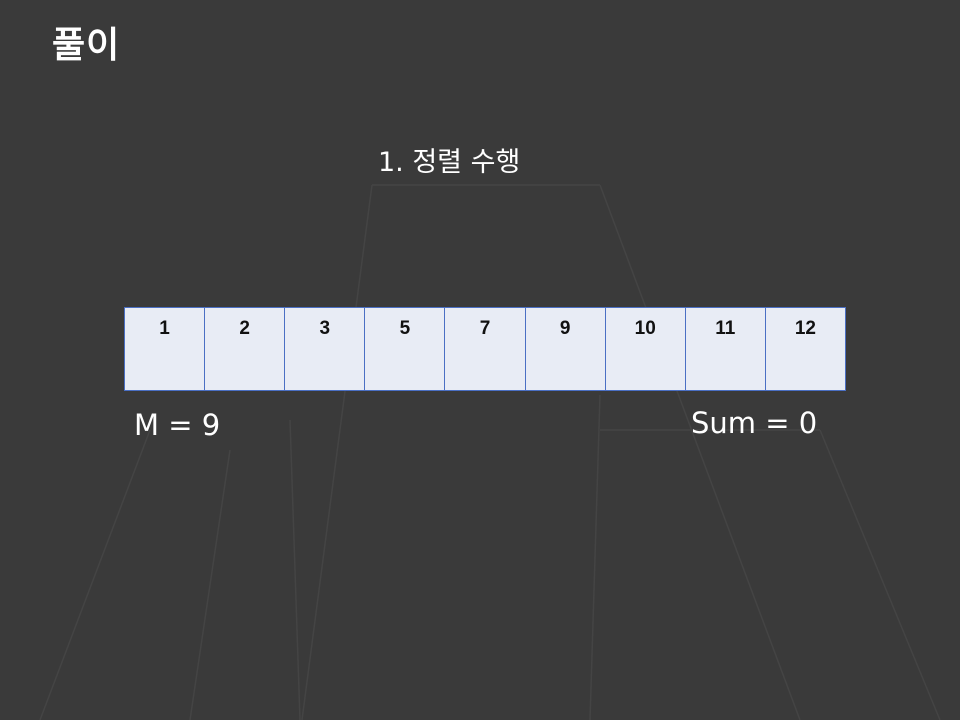 This screenshot has height=720, width=960. What do you see at coordinates (177, 425) in the screenshot?
I see `m-value-label: M = 9` at bounding box center [177, 425].